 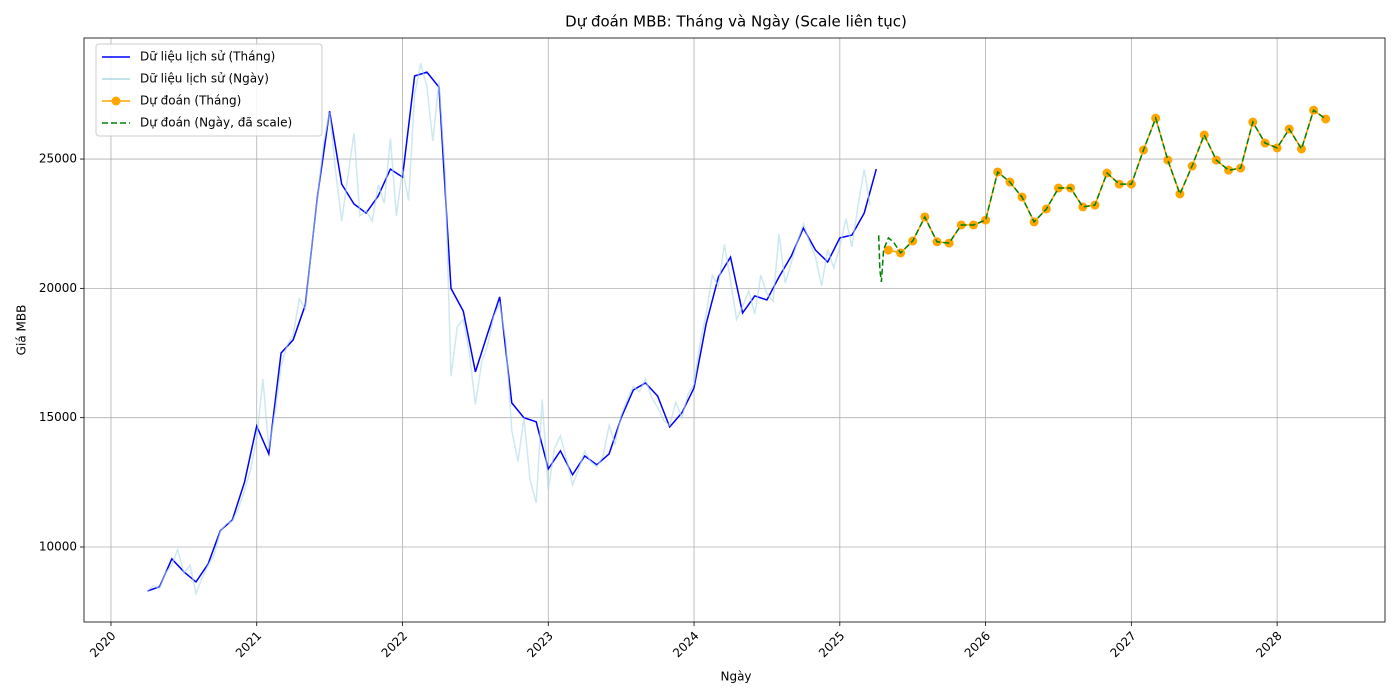 What do you see at coordinates (22, 330) in the screenshot?
I see `y-axis-label: Giá MBB` at bounding box center [22, 330].